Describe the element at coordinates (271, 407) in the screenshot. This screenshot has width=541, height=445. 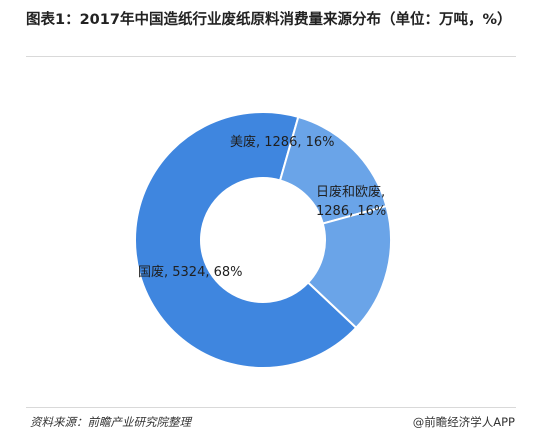
I see `footer-divider` at that location.